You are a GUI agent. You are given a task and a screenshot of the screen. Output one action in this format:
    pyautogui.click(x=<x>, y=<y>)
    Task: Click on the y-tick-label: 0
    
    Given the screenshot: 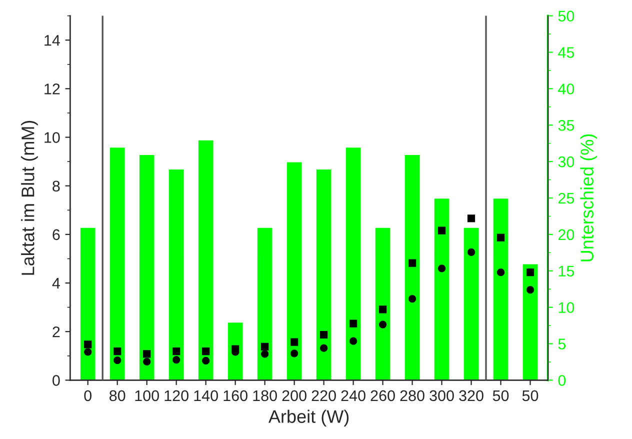 What is the action you would take?
    pyautogui.click(x=56, y=380)
    